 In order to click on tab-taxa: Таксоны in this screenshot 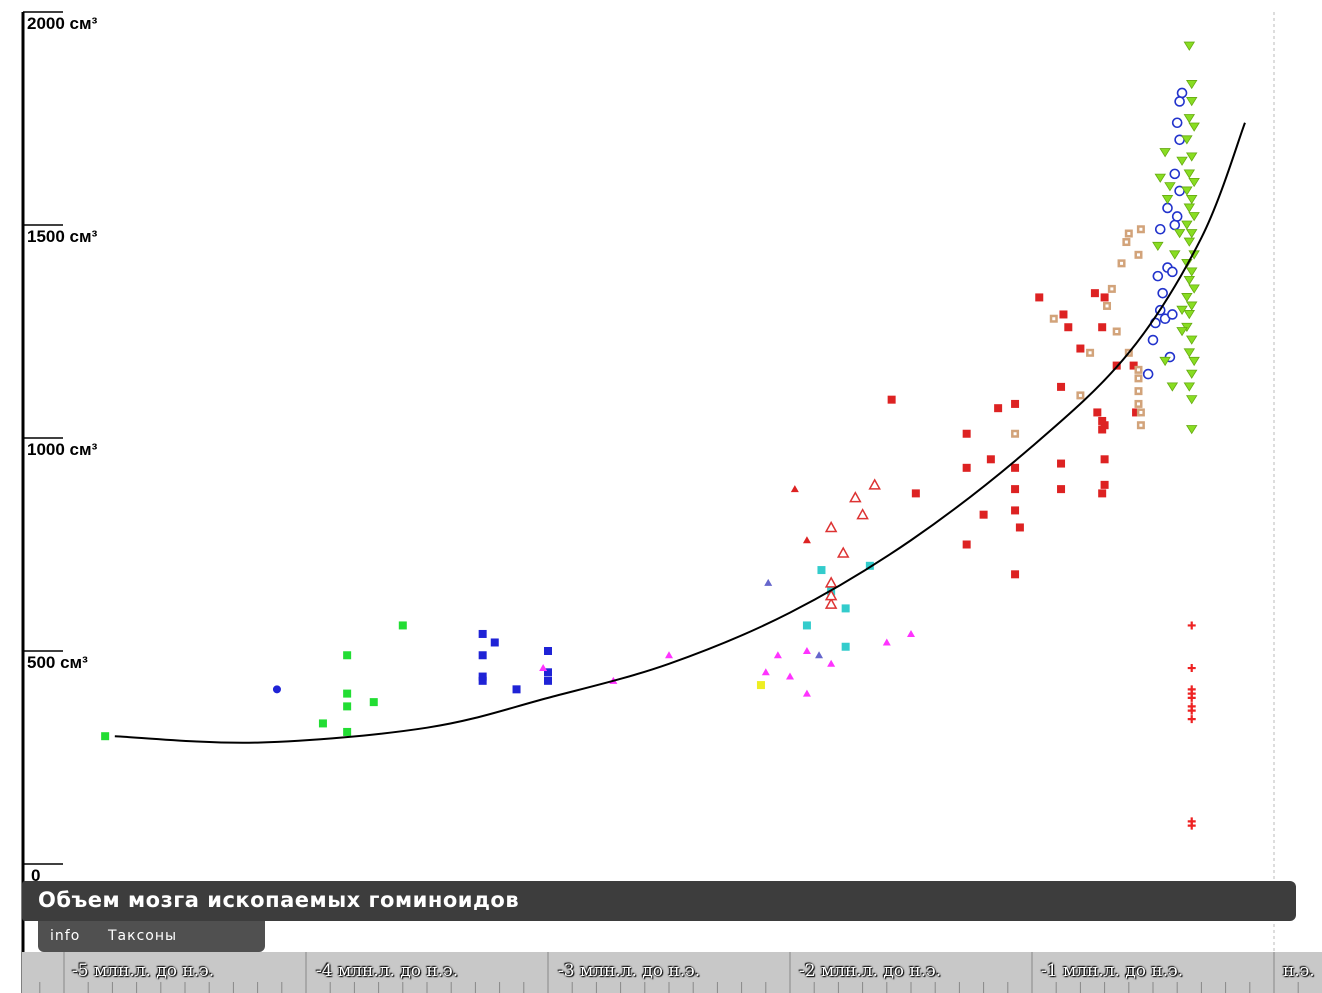, I will do `click(143, 936)`.